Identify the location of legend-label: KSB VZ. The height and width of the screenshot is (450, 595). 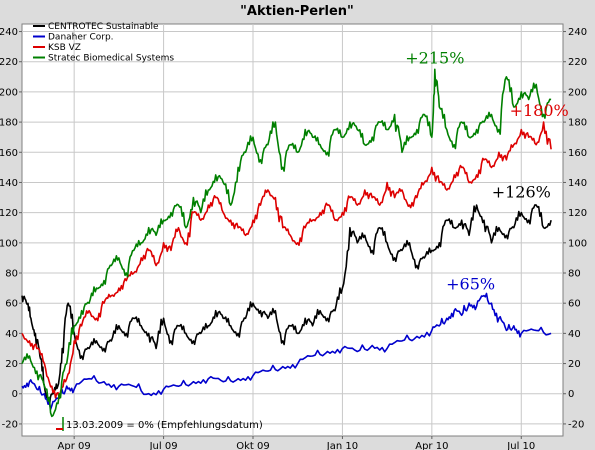
(64, 48).